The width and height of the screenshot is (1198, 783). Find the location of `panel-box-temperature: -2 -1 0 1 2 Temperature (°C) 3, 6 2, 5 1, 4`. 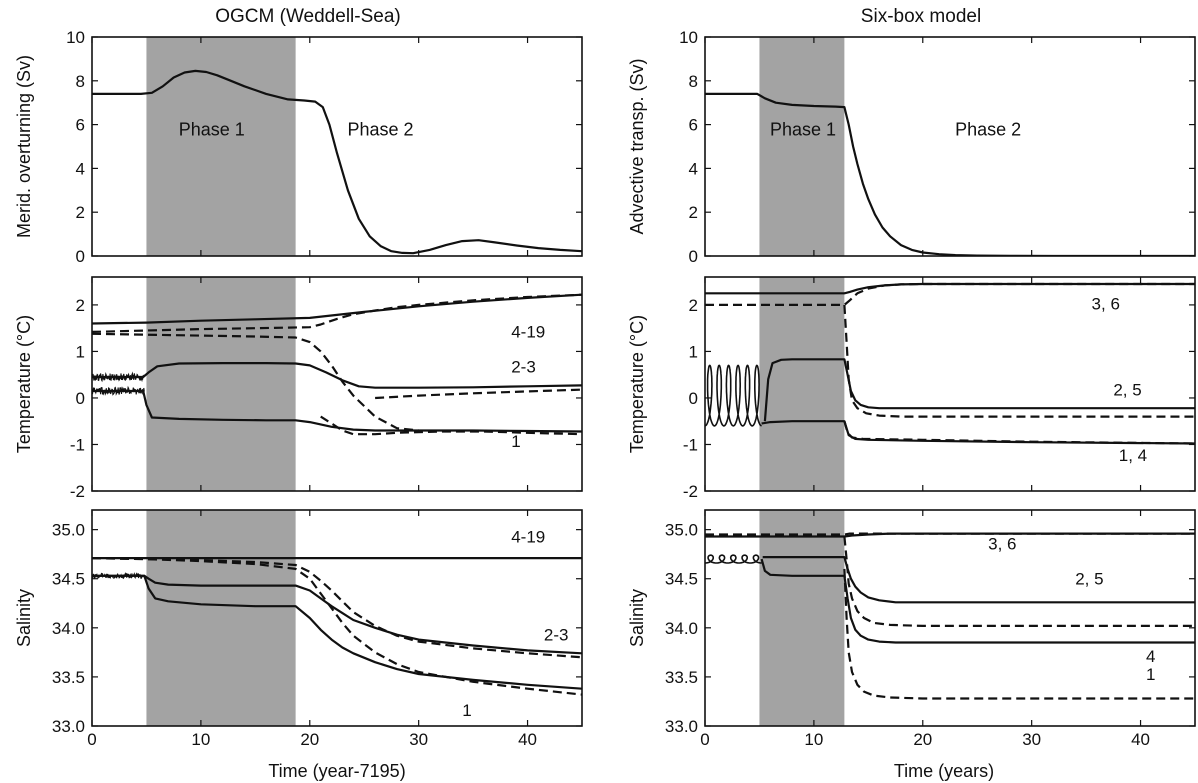

panel-box-temperature: -2 -1 0 1 2 Temperature (°C) 3, 6 2, 5 1, 4 is located at coordinates (911, 388).